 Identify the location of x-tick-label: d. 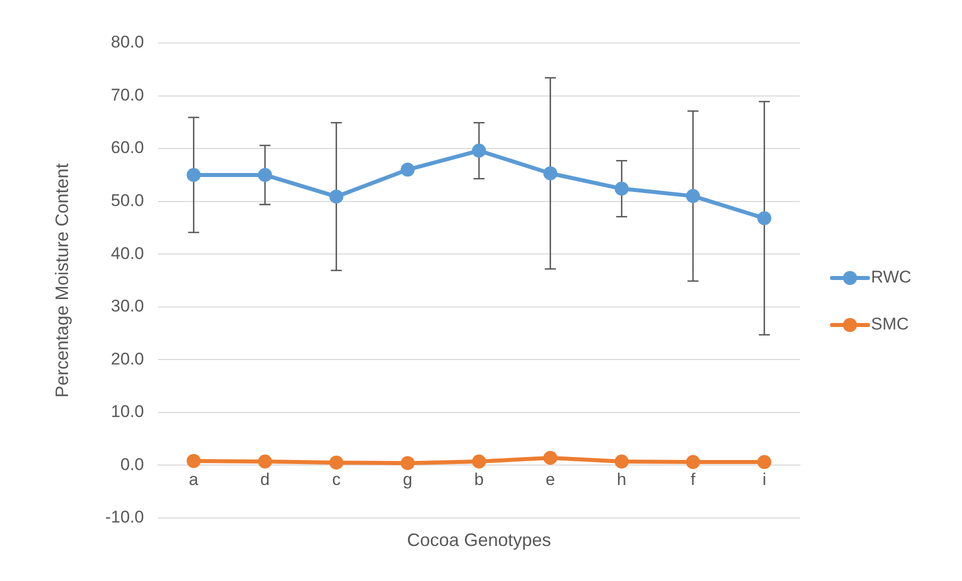
(265, 480).